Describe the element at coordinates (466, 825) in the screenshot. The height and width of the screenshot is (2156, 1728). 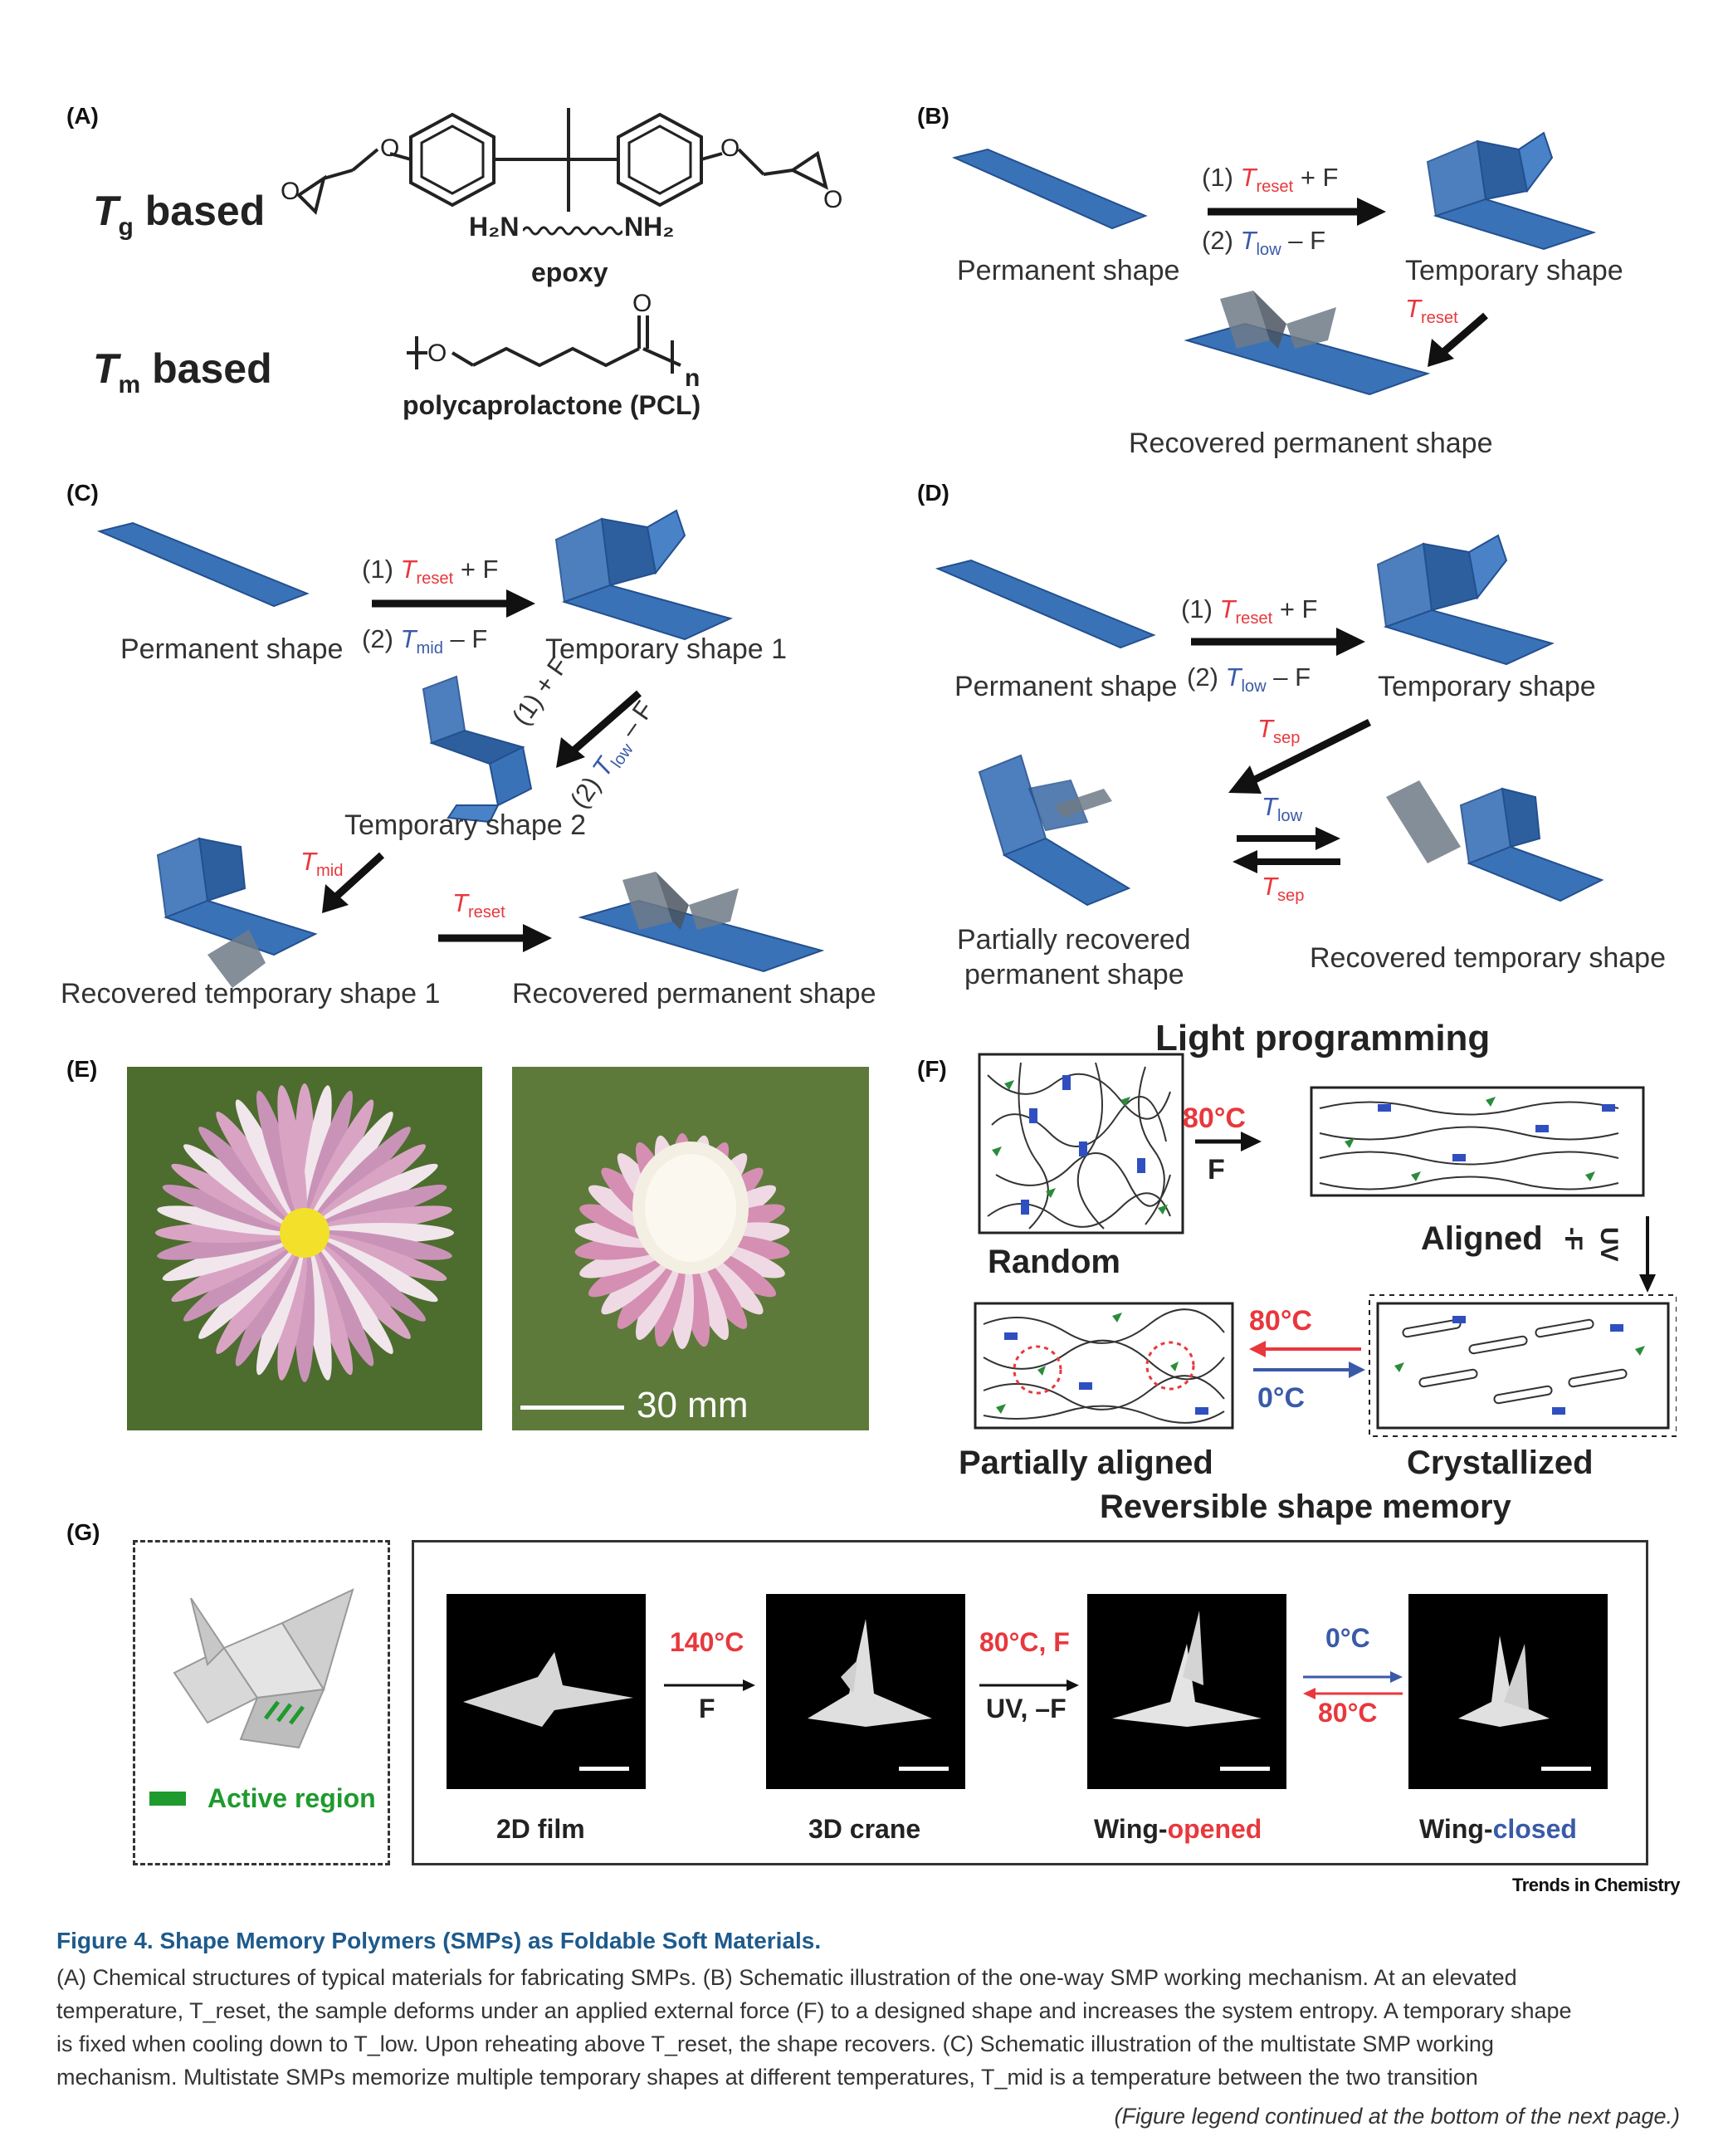
I see `c-temporary2-label: Temporary shape 2` at that location.